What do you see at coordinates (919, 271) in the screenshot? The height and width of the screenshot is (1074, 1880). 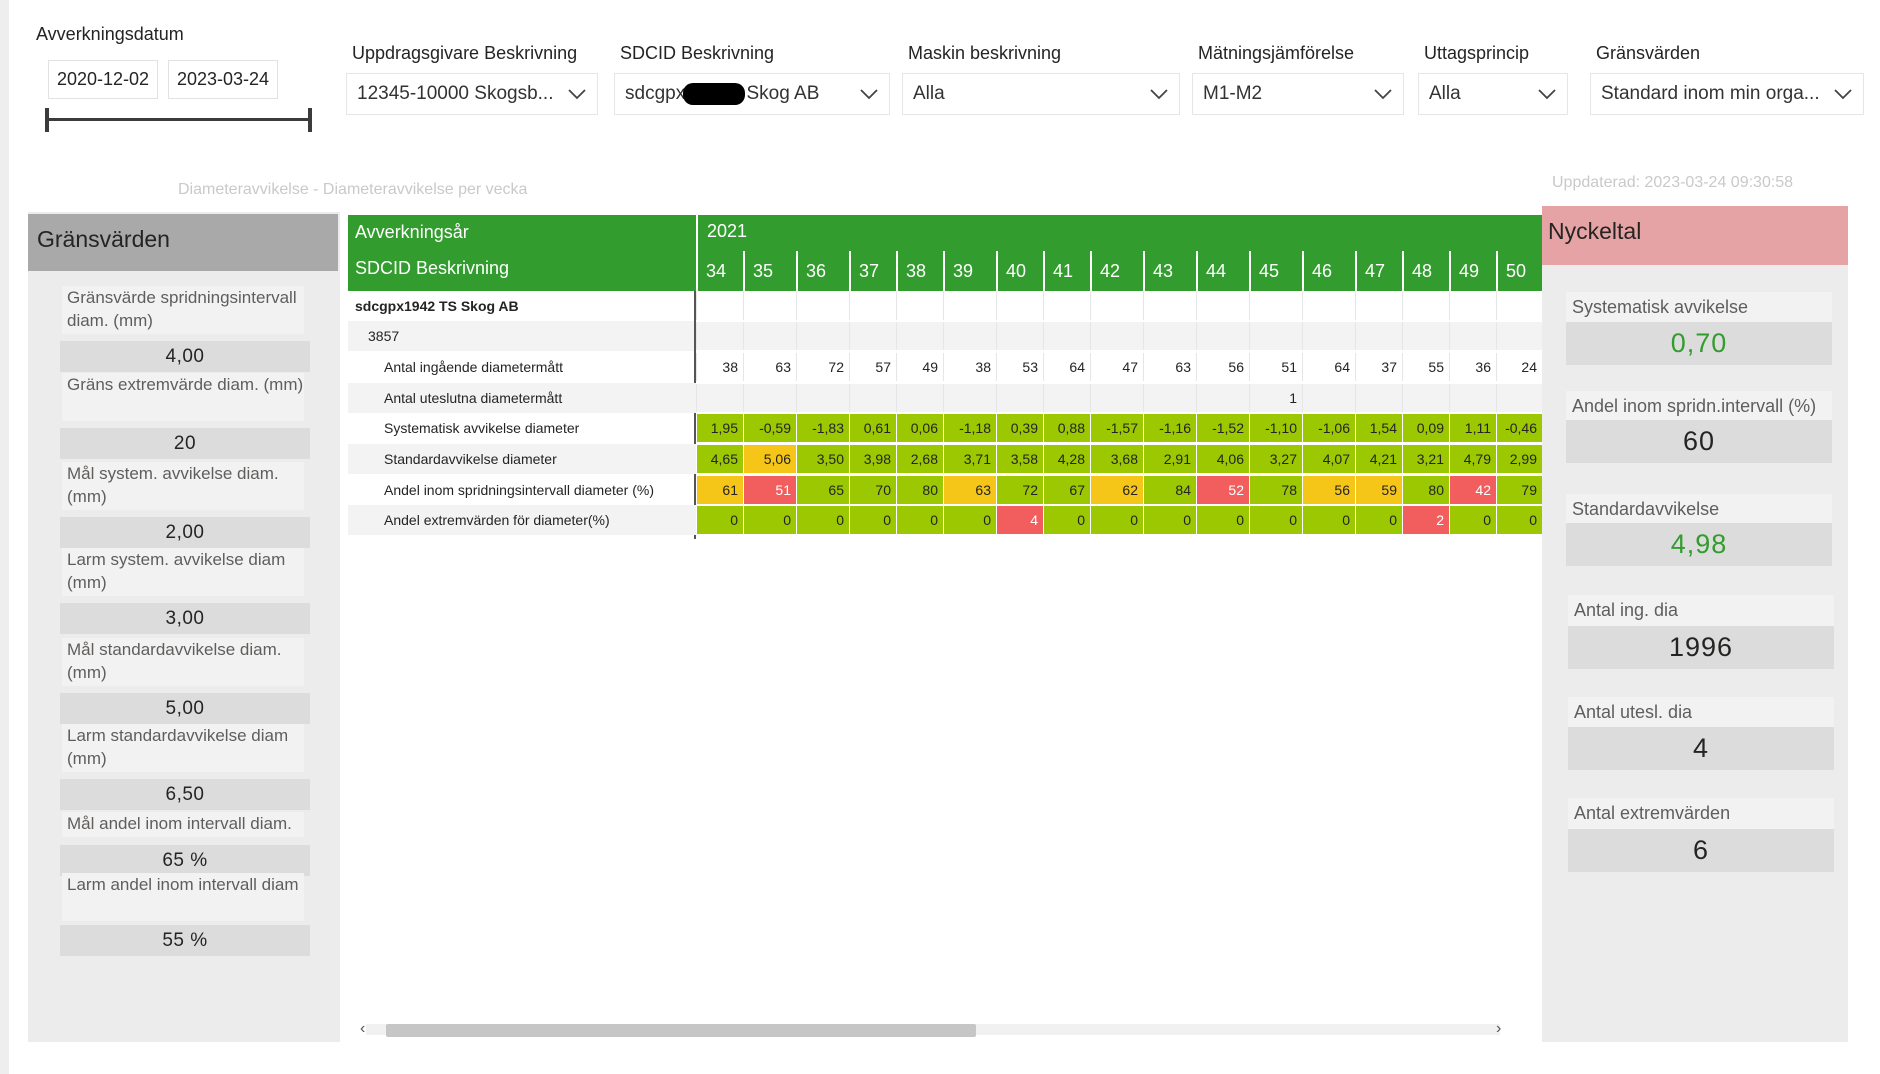 I see `matrix-week-header: 38` at bounding box center [919, 271].